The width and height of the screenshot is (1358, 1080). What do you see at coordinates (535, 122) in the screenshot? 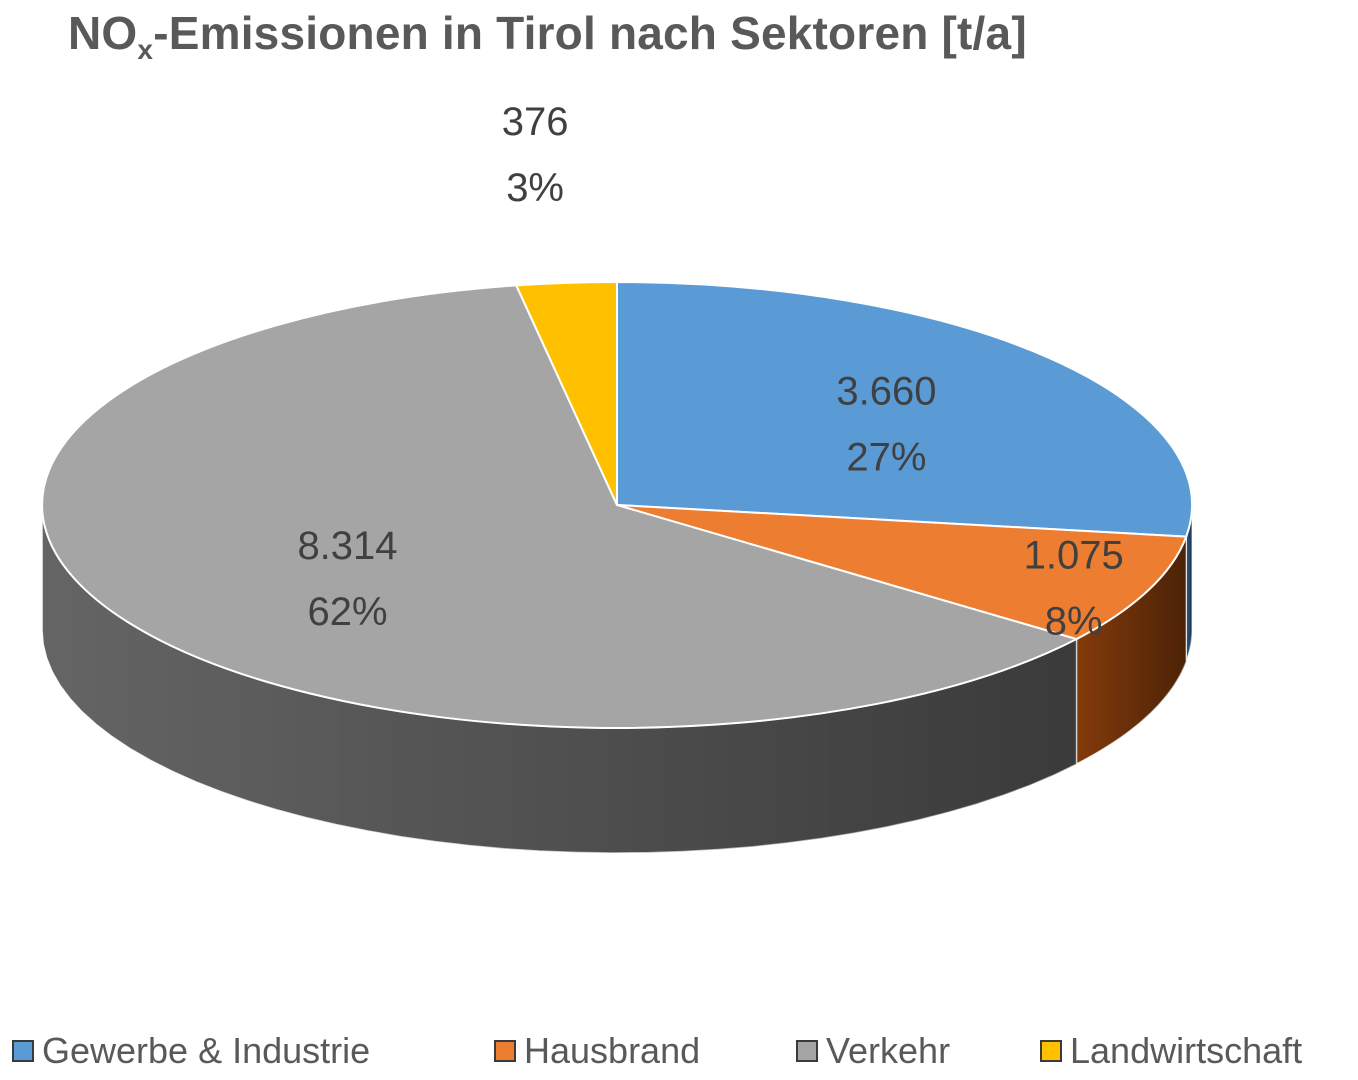
I see `data-label-value-landwirtschaft: 376` at bounding box center [535, 122].